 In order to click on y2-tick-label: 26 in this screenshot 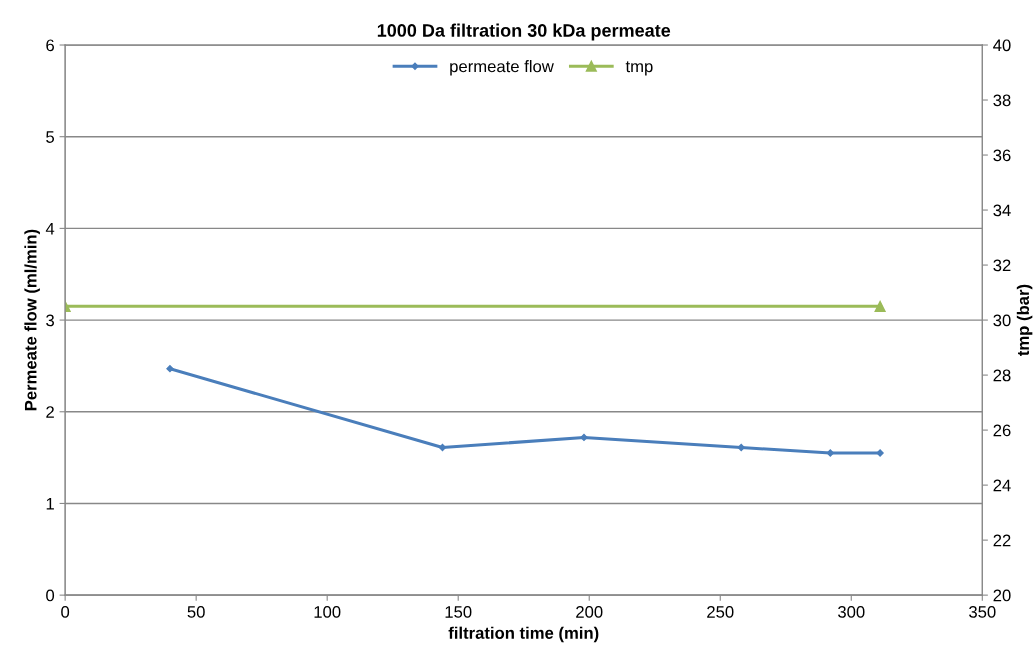, I will do `click(1002, 430)`.